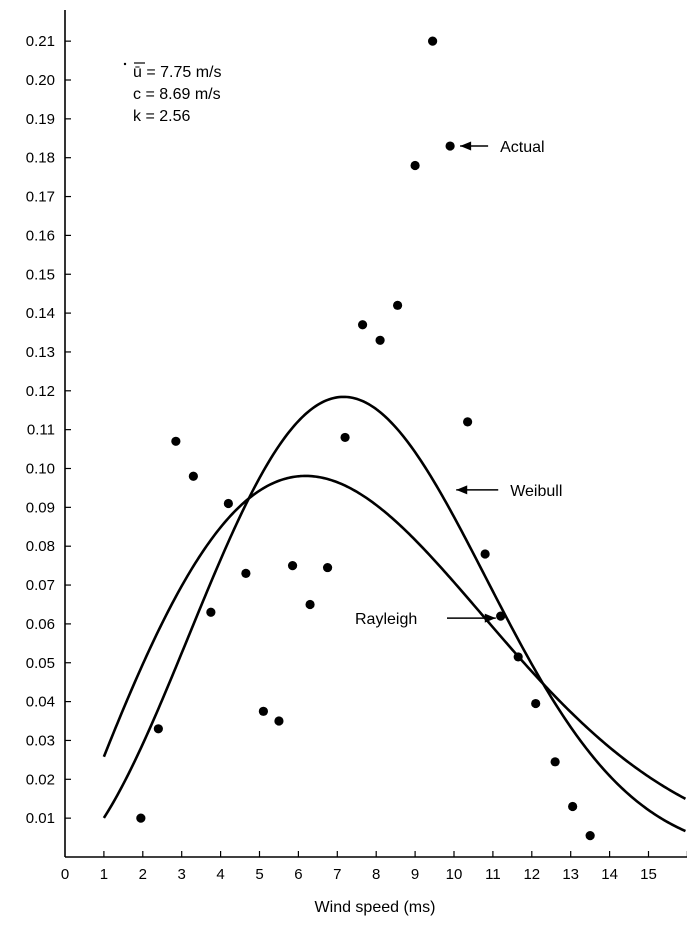  I want to click on x-tick-label: 6, so click(298, 874).